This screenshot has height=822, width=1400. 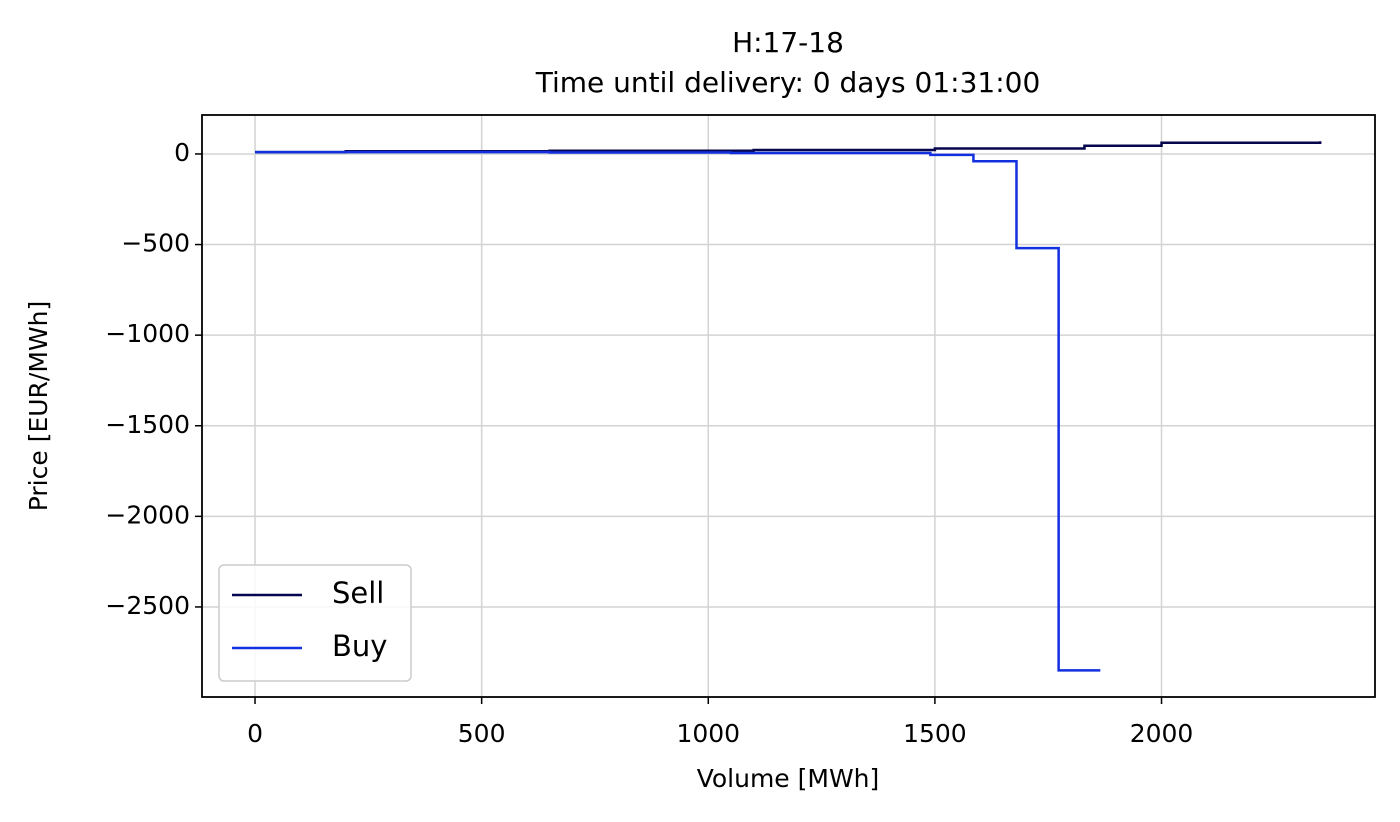 What do you see at coordinates (1162, 733) in the screenshot?
I see `x-tick-label: 2000` at bounding box center [1162, 733].